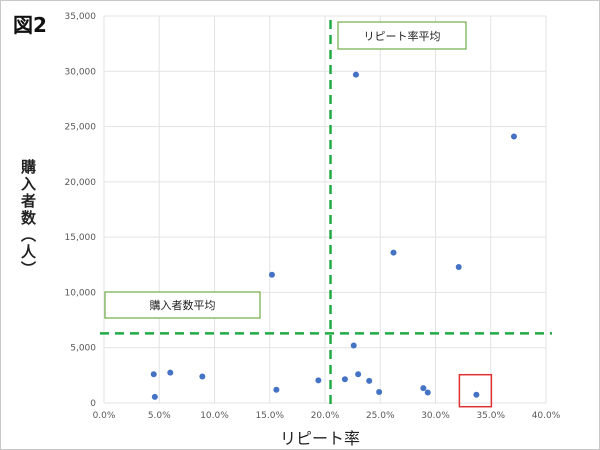 The height and width of the screenshot is (450, 600). I want to click on y-tick-label: 5,000, so click(83, 349).